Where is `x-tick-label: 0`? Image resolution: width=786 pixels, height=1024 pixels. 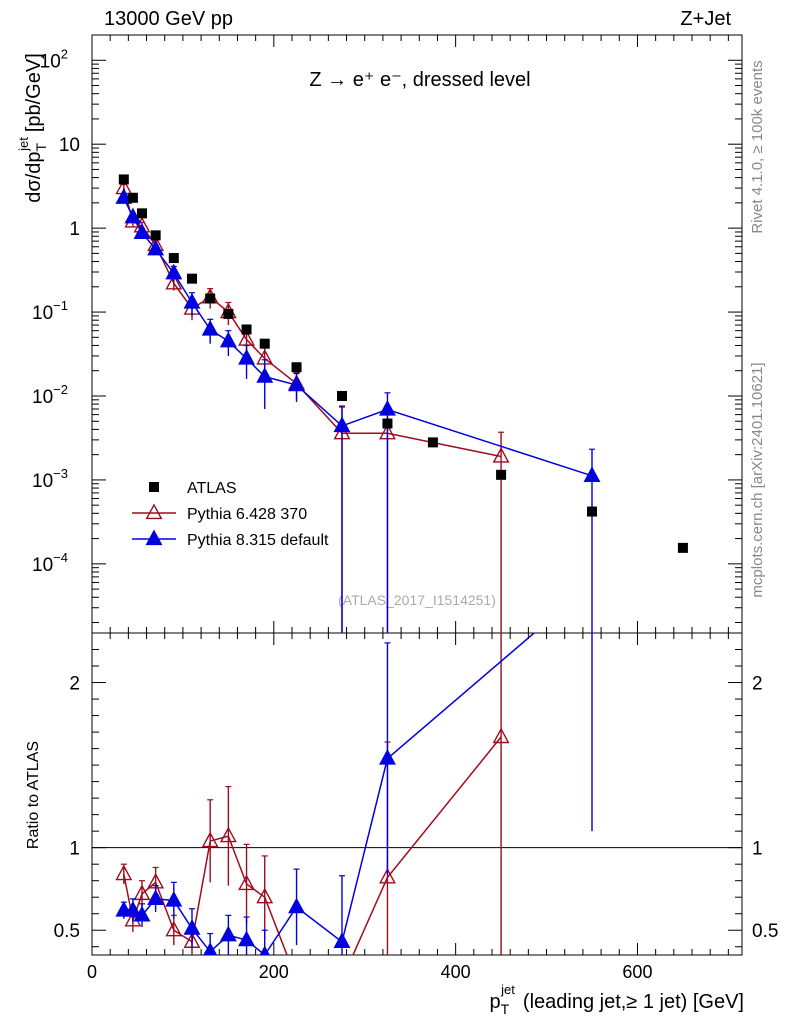 x-tick-label: 0 is located at coordinates (92, 972).